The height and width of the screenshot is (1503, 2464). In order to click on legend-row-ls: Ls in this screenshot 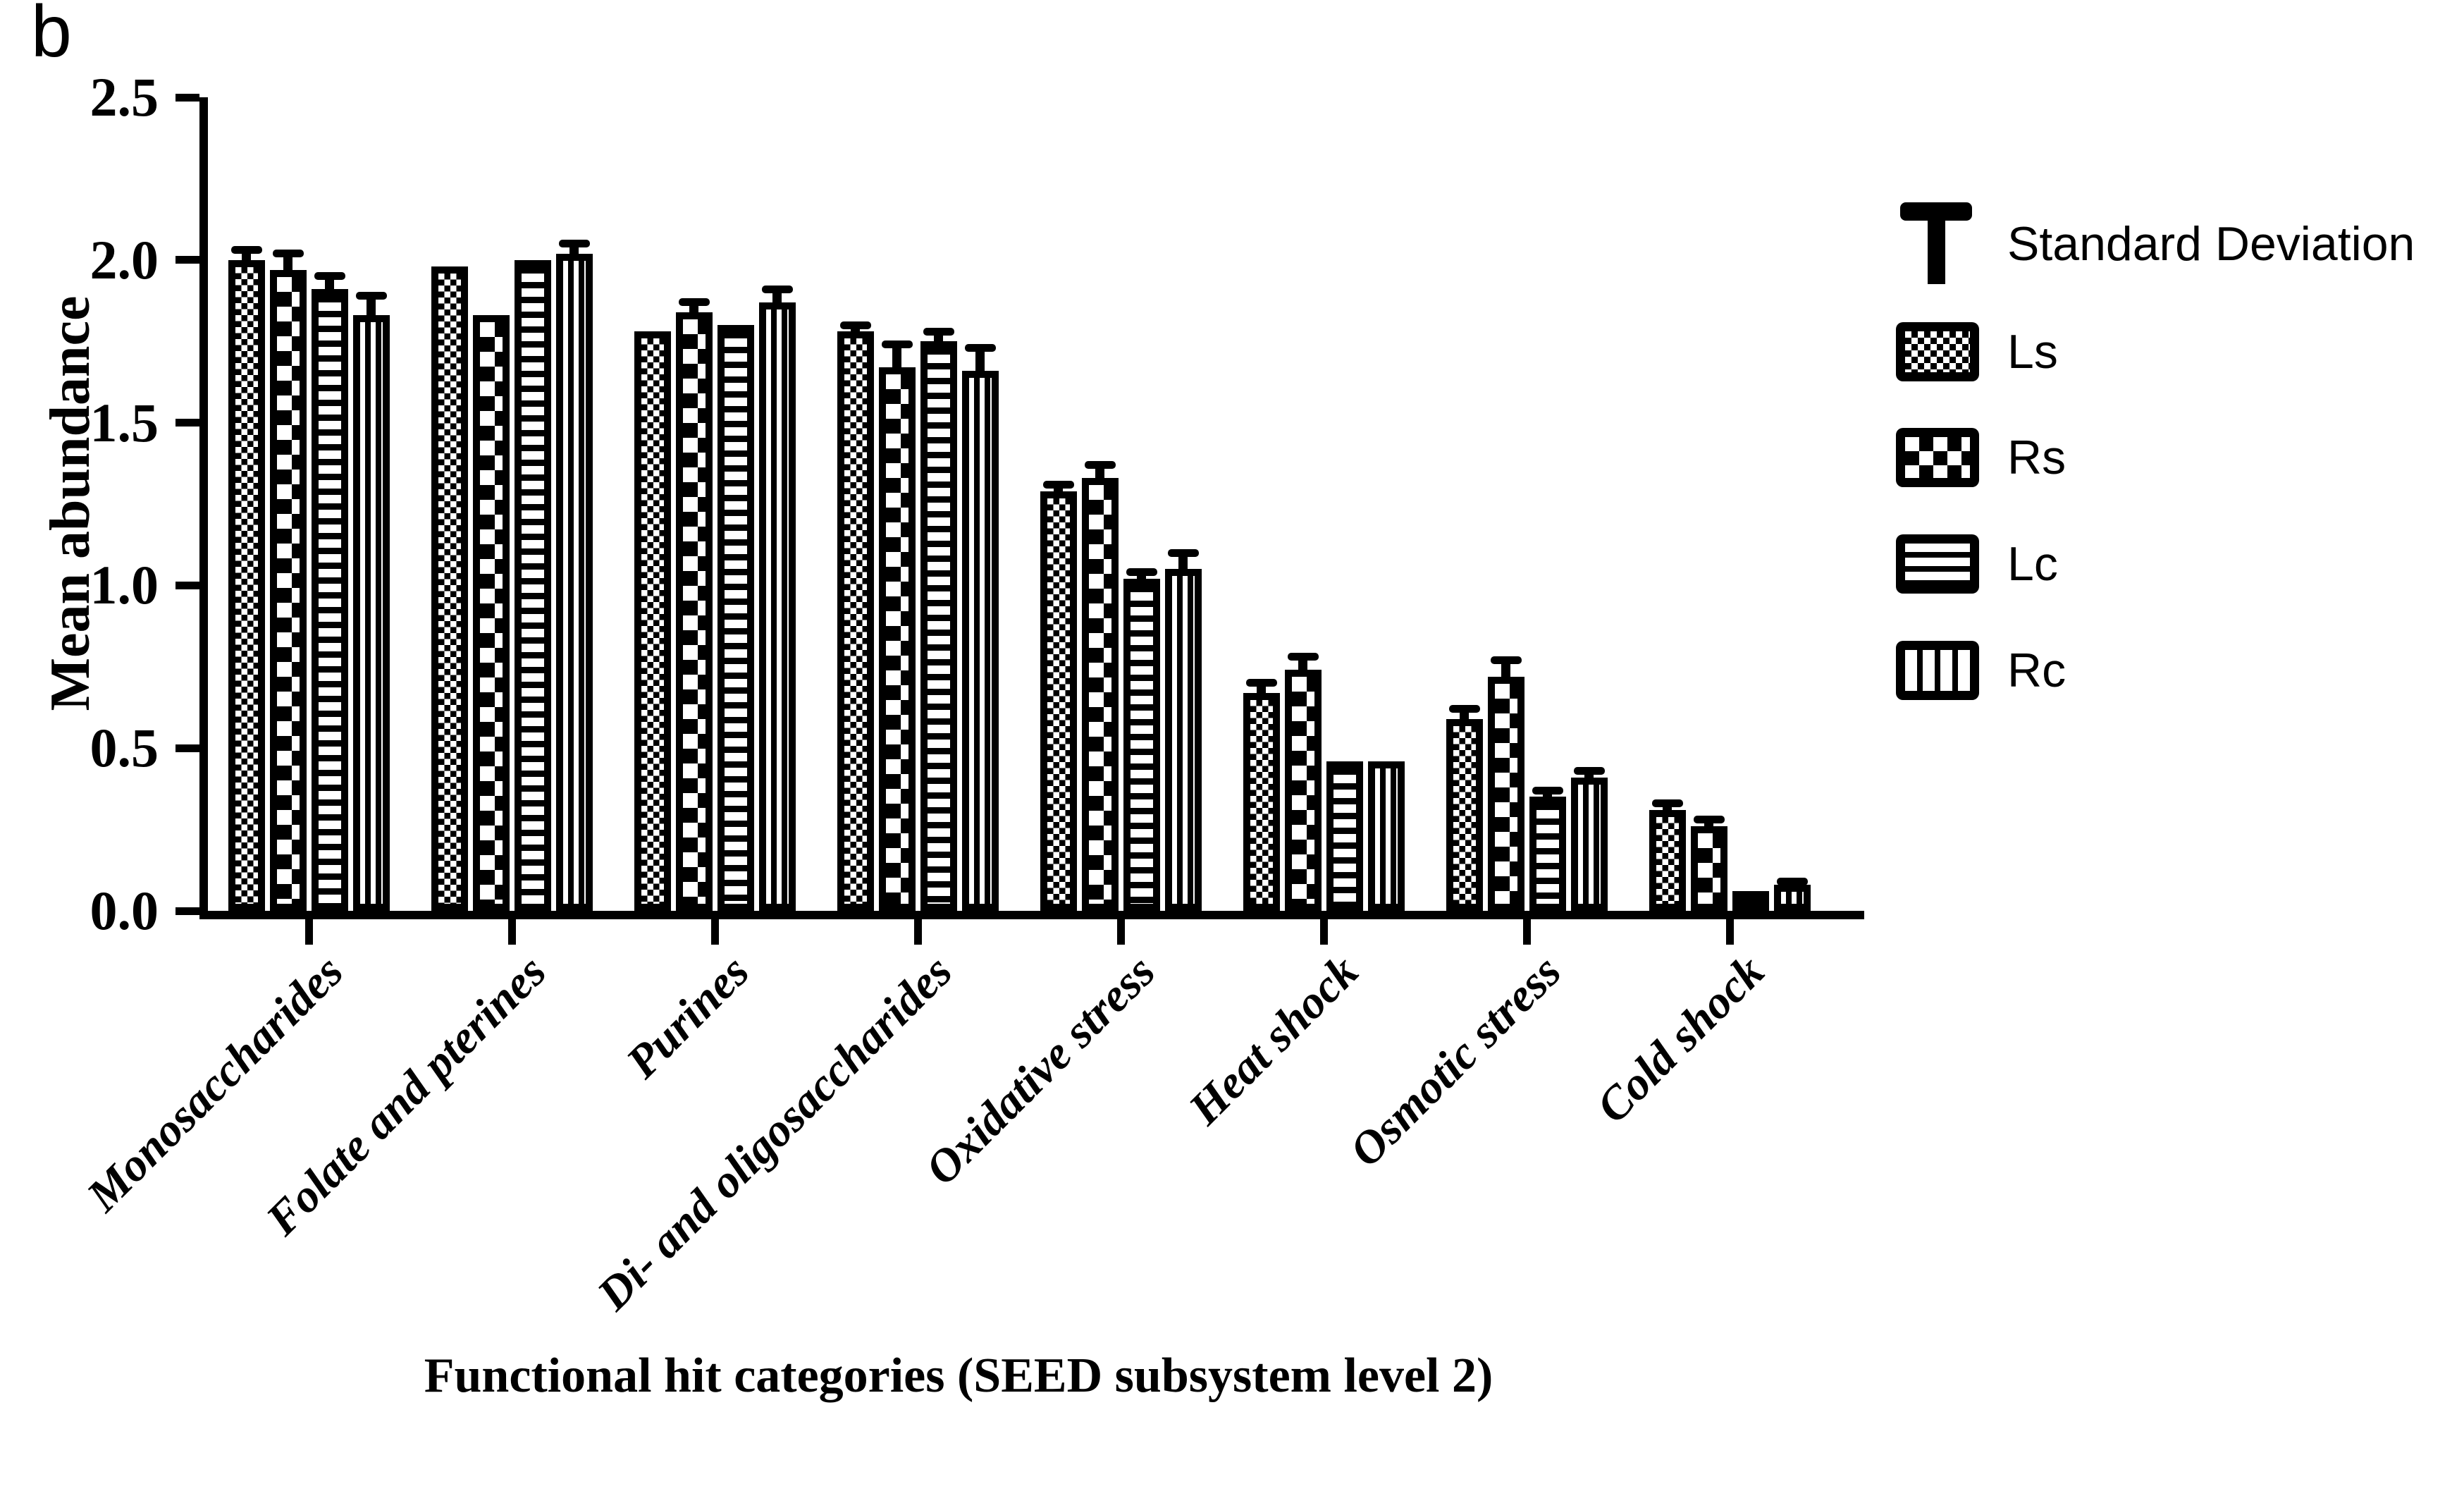, I will do `click(1977, 351)`.